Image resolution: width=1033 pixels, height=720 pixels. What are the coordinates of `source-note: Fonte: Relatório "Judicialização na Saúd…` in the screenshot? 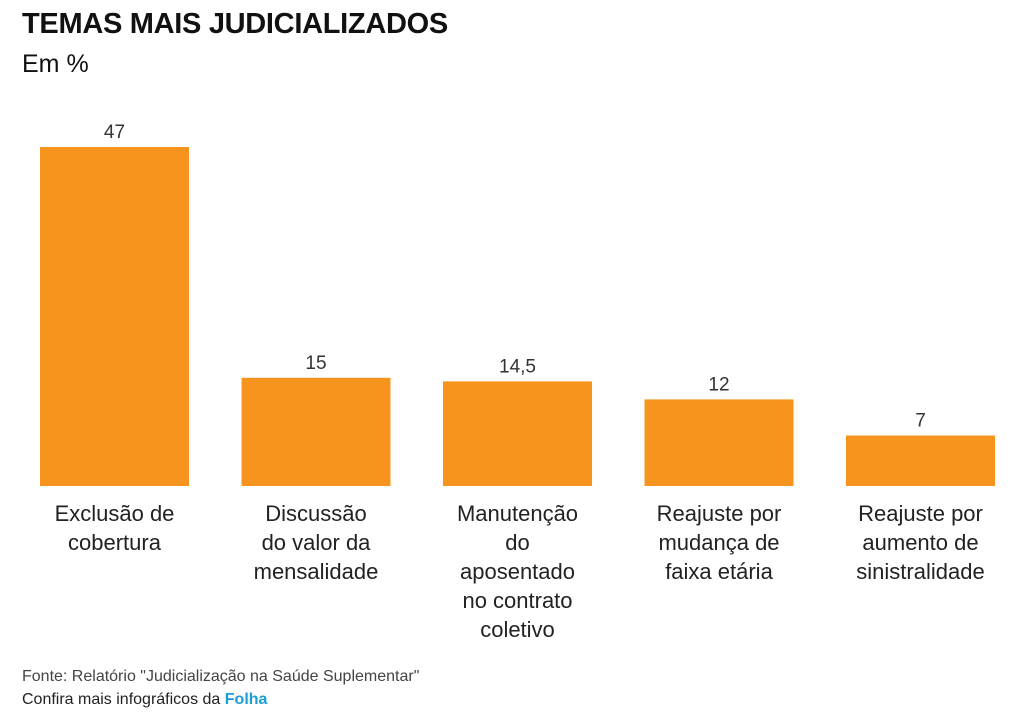 It's located at (221, 676).